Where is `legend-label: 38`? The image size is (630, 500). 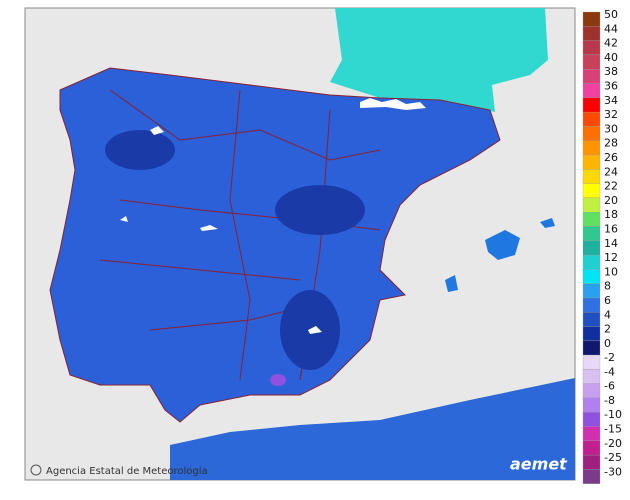 legend-label: 38 is located at coordinates (611, 71).